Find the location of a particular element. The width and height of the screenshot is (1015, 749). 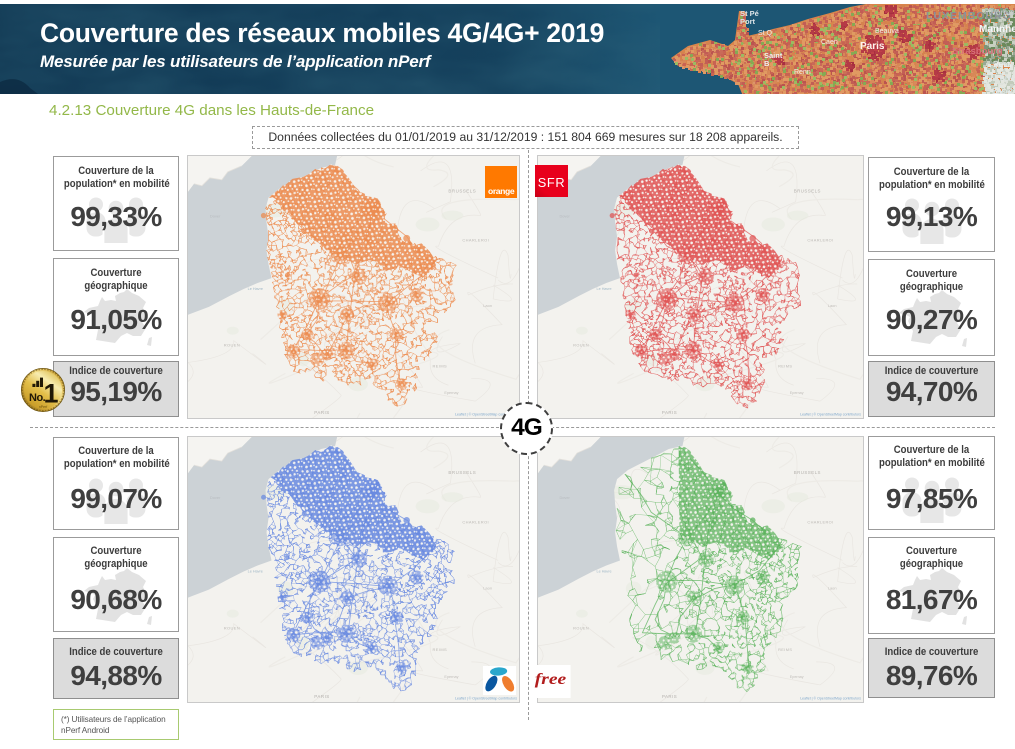

svg-text: Caen is located at coordinates (829, 42).